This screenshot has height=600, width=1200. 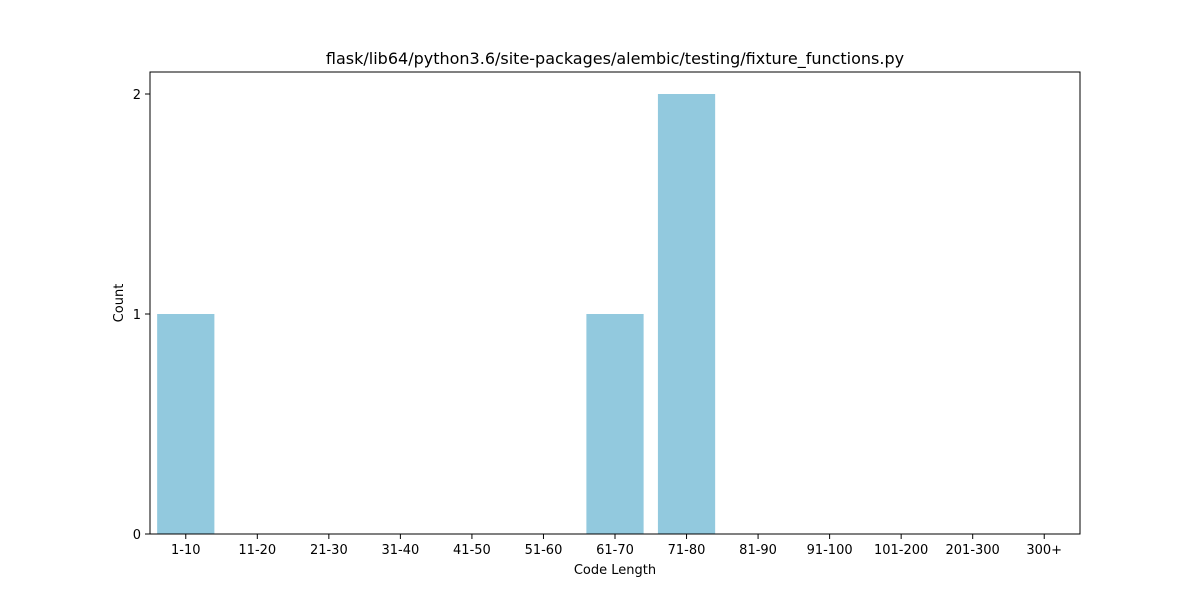 What do you see at coordinates (400, 550) in the screenshot?
I see `x-tick-label: 31-40` at bounding box center [400, 550].